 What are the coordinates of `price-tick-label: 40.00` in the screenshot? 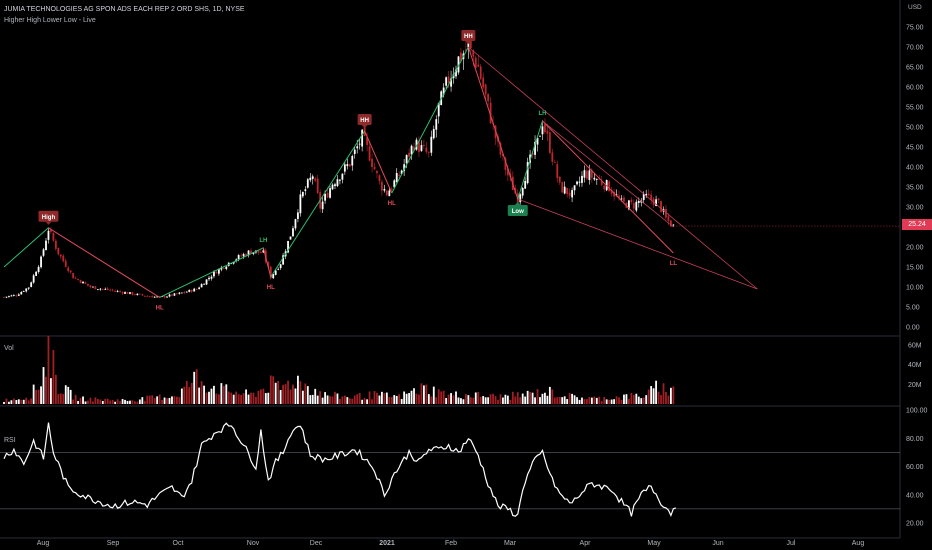 It's located at (915, 168).